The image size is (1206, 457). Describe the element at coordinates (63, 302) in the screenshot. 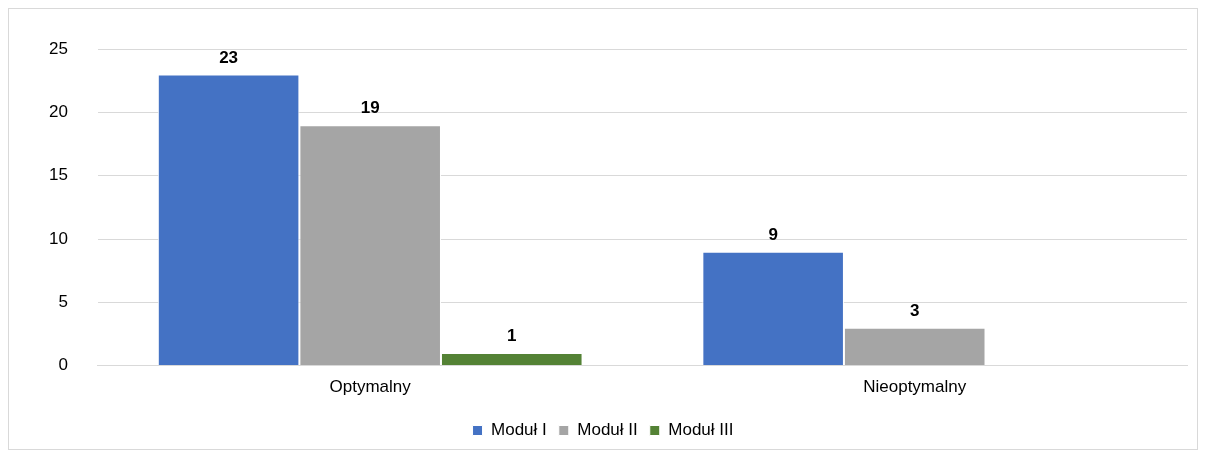

I see `y-tick-label: 5` at that location.